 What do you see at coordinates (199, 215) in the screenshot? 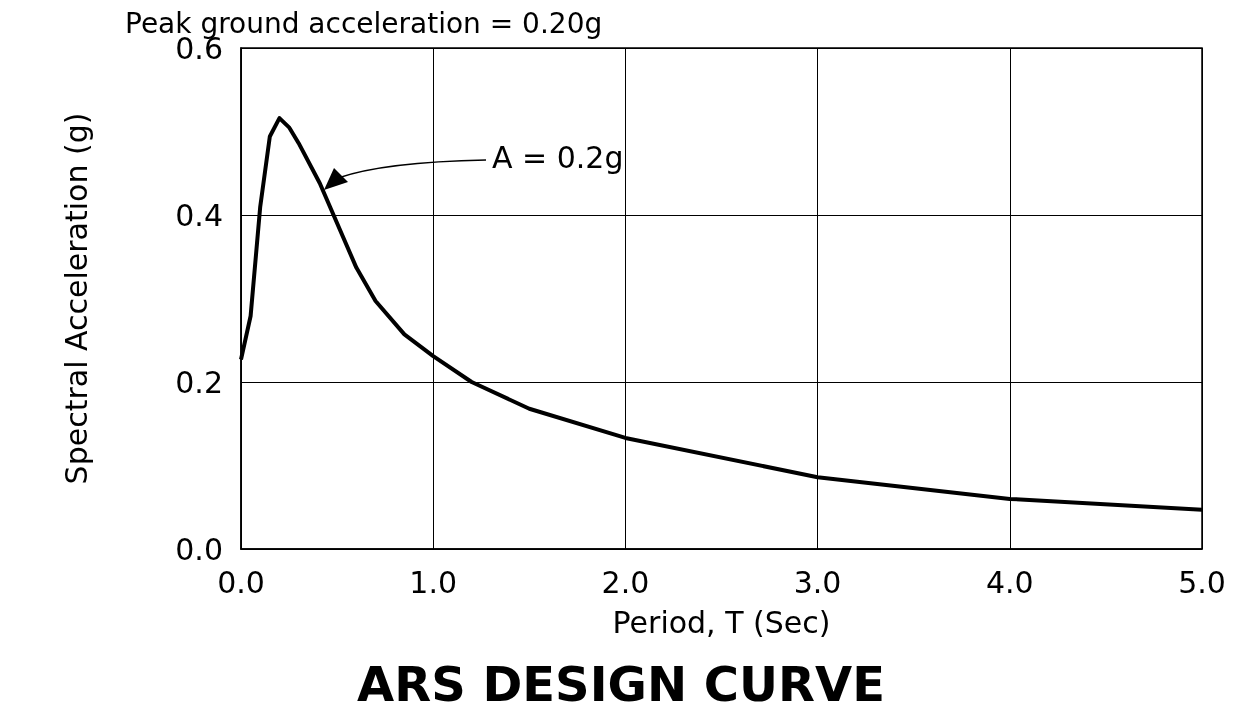
I see `y-tick-label: 0.4` at bounding box center [199, 215].